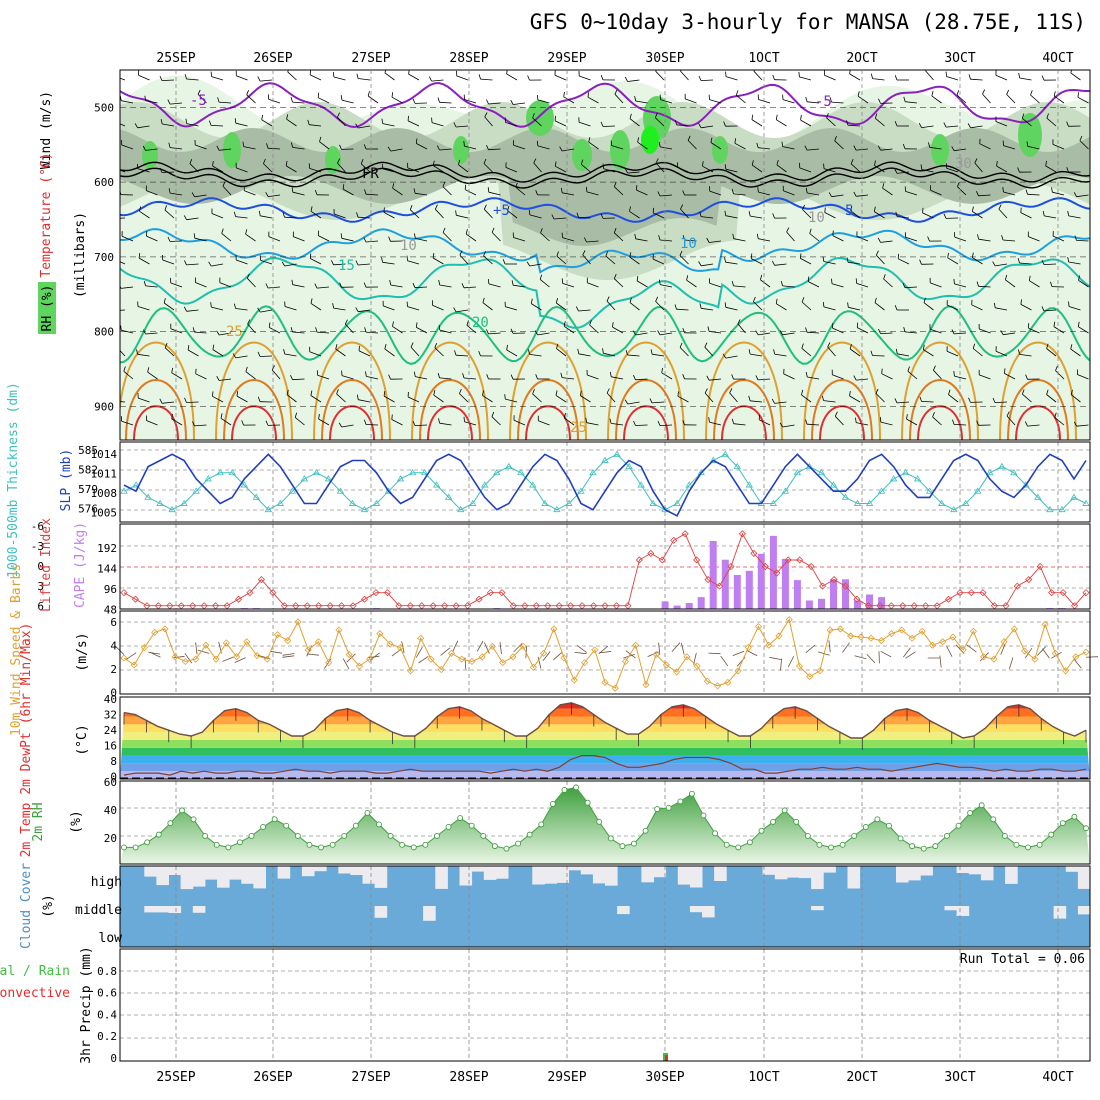 The image size is (1100, 1100). What do you see at coordinates (40, 606) in the screenshot?
I see `li-tick-label: 6` at bounding box center [40, 606].